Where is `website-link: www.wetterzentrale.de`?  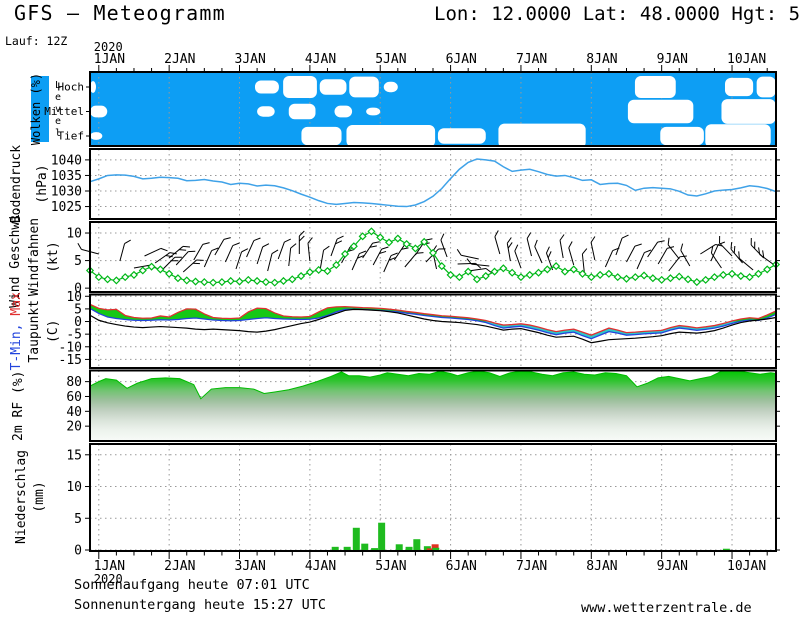 website-link: www.wetterzentrale.de is located at coordinates (666, 608).